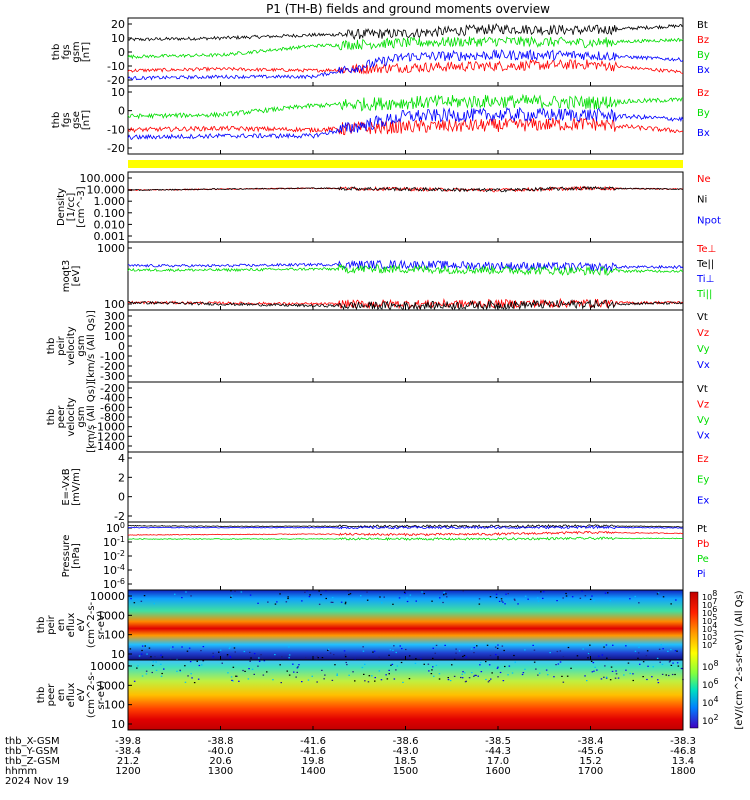 The image size is (750, 800). Describe the element at coordinates (702, 389) in the screenshot. I see `legend-Vt: Vt` at that location.